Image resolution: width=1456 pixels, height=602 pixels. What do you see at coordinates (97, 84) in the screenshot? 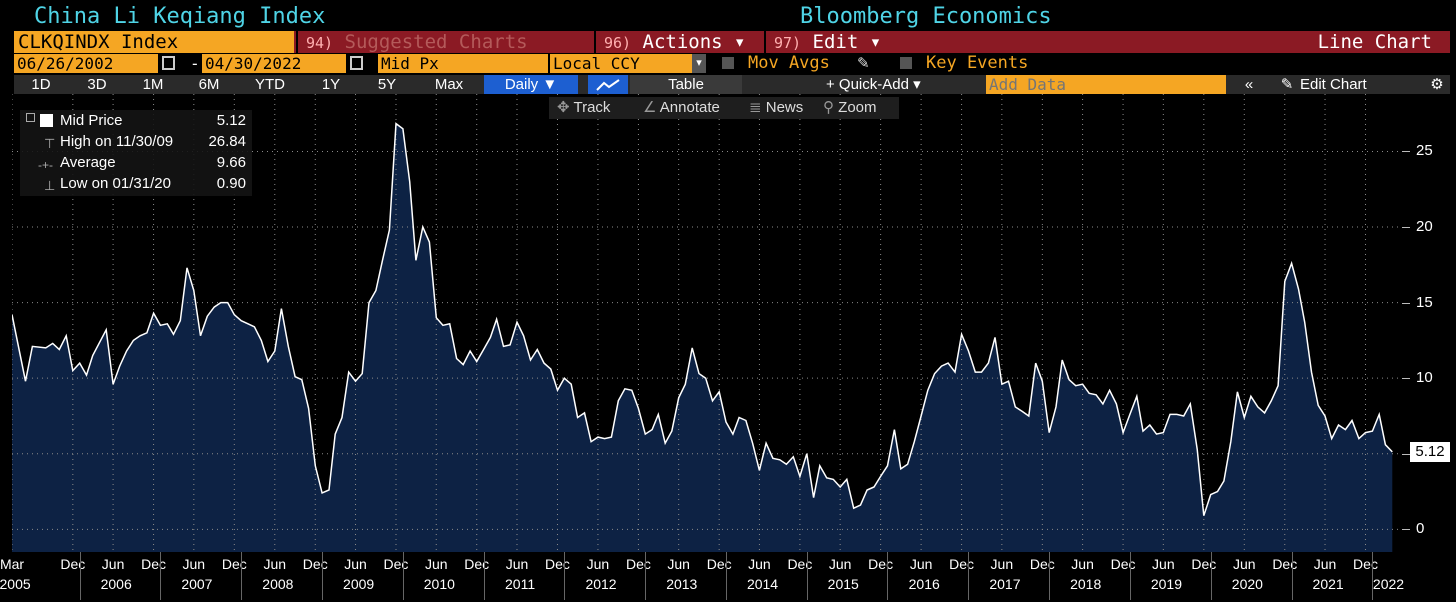
I see `period-3d: 3D` at bounding box center [97, 84].